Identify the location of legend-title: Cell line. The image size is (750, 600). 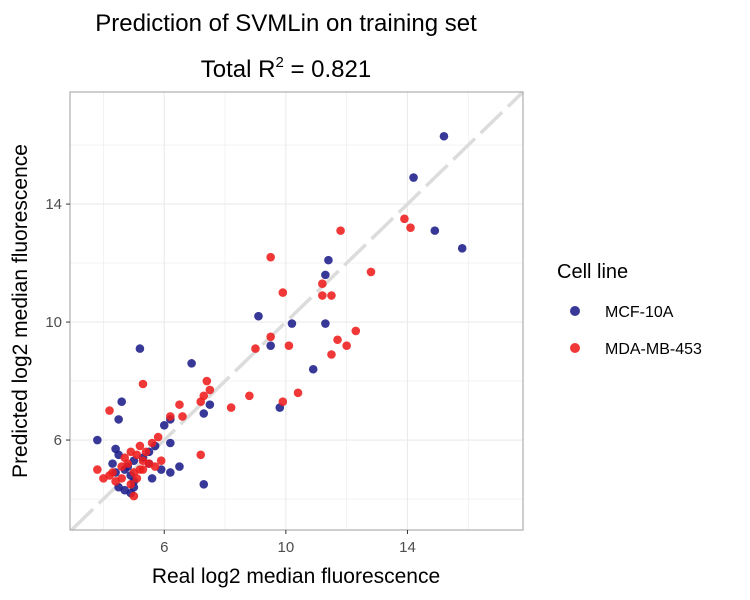
(592, 272).